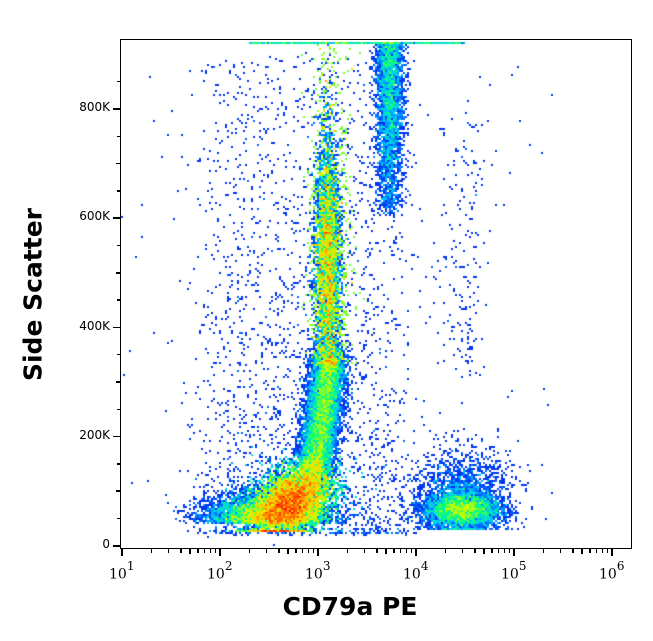 This screenshot has width=653, height=641. I want to click on x-tick-exponent: 1, so click(130, 566).